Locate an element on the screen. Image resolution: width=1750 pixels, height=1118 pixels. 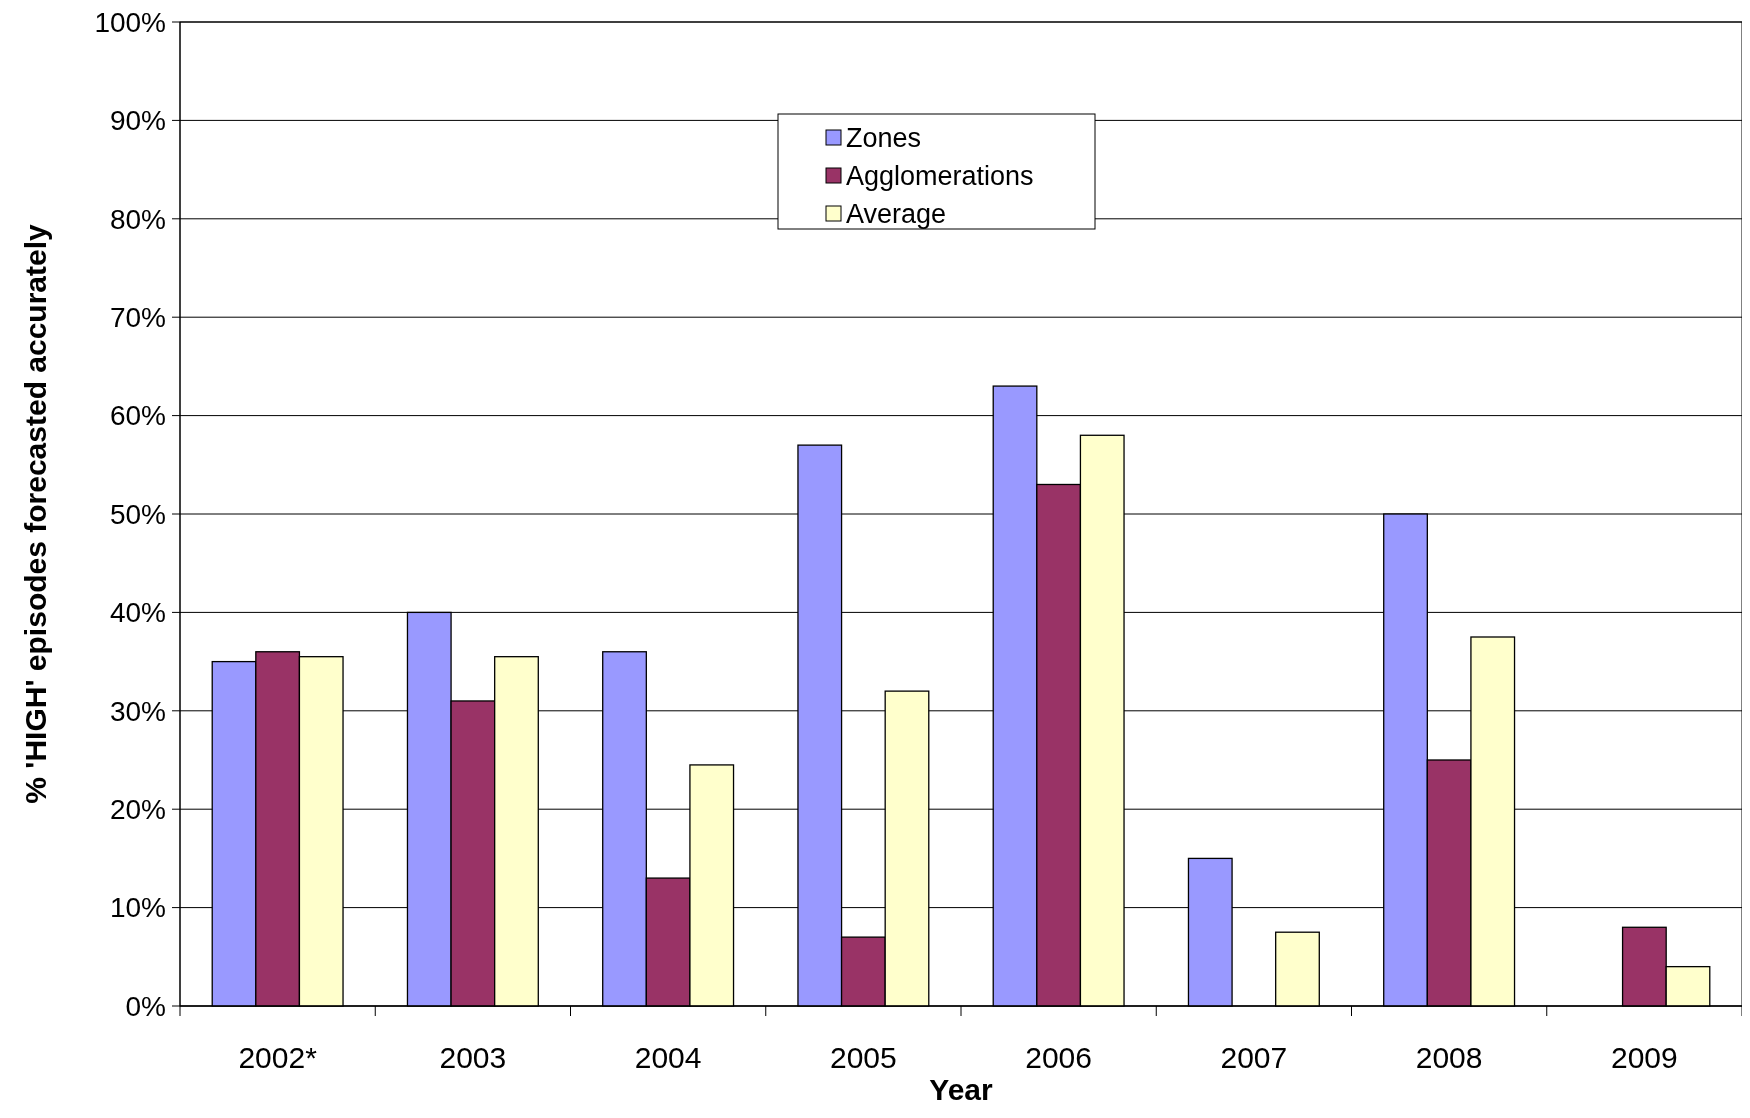
y-tick-label: 0% is located at coordinates (145, 1006).